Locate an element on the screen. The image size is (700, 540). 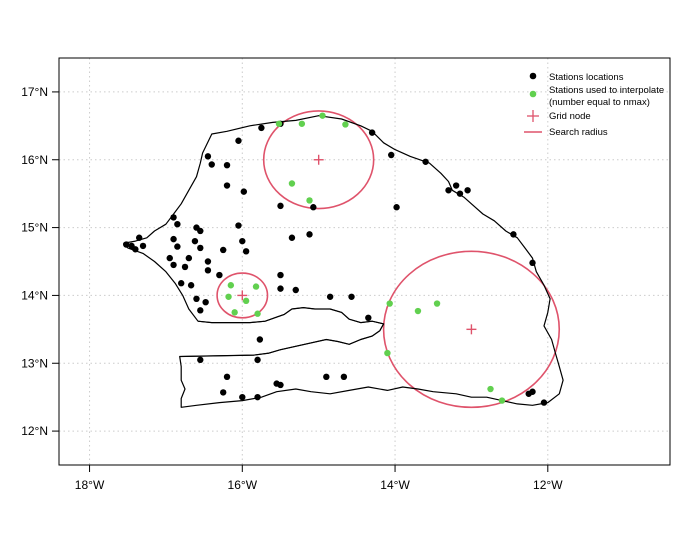
x-tick-label: 12°W is located at coordinates (548, 485).